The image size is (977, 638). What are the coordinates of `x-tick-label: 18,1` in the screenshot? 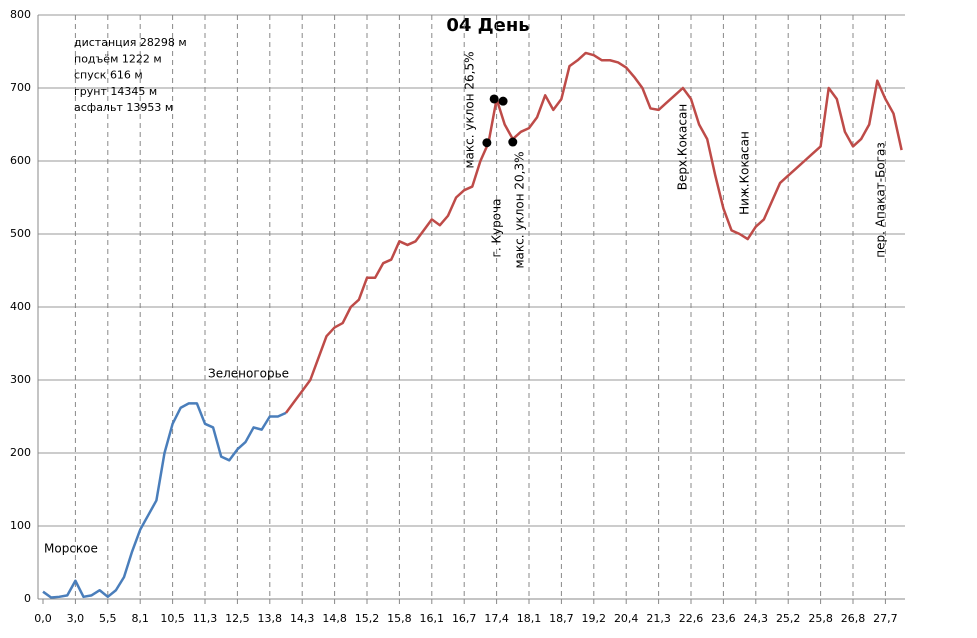 It's located at (529, 618).